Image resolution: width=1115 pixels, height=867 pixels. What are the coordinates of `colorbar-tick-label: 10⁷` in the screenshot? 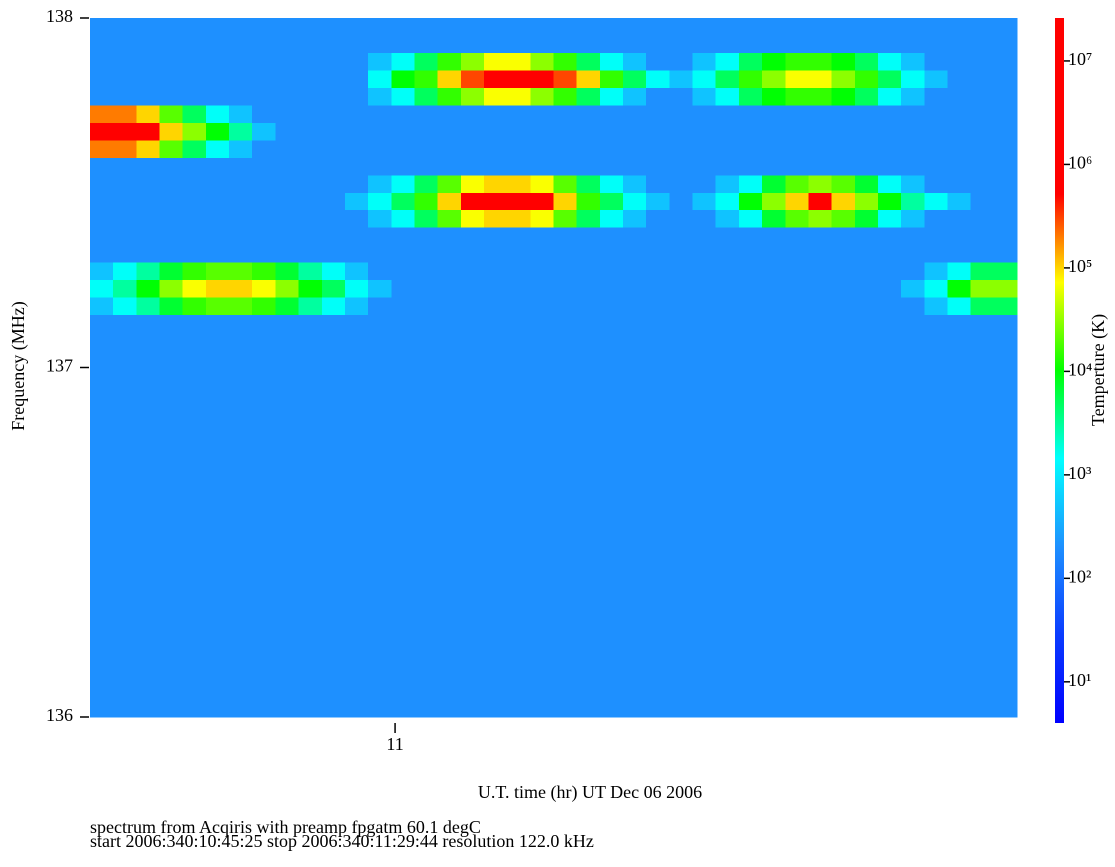 It's located at (1080, 59).